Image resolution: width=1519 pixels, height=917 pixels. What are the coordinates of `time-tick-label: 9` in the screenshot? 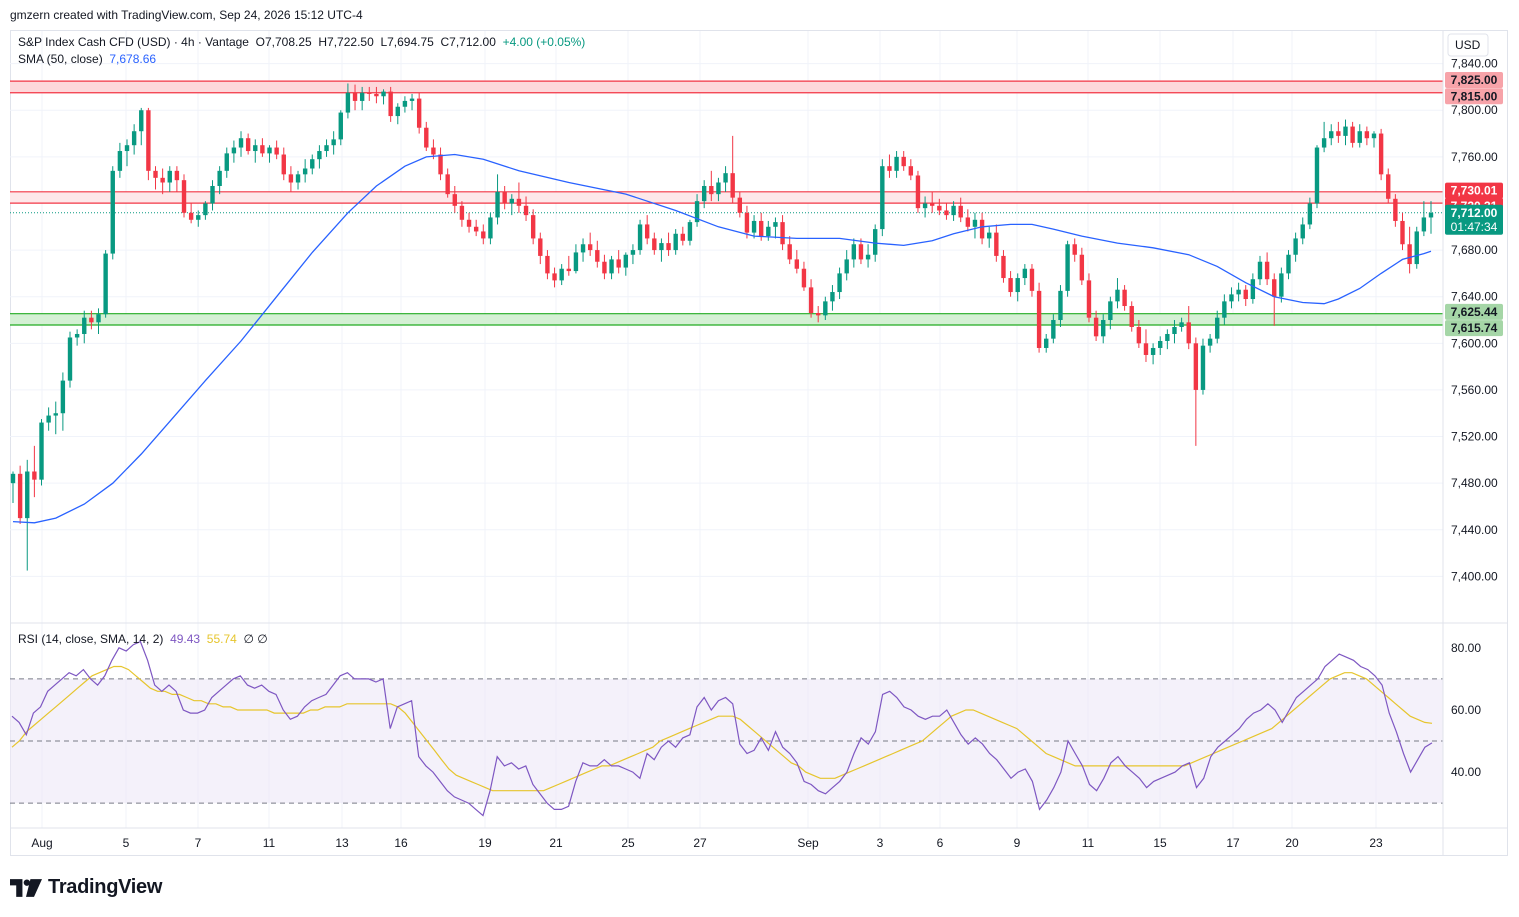 It's located at (1017, 843).